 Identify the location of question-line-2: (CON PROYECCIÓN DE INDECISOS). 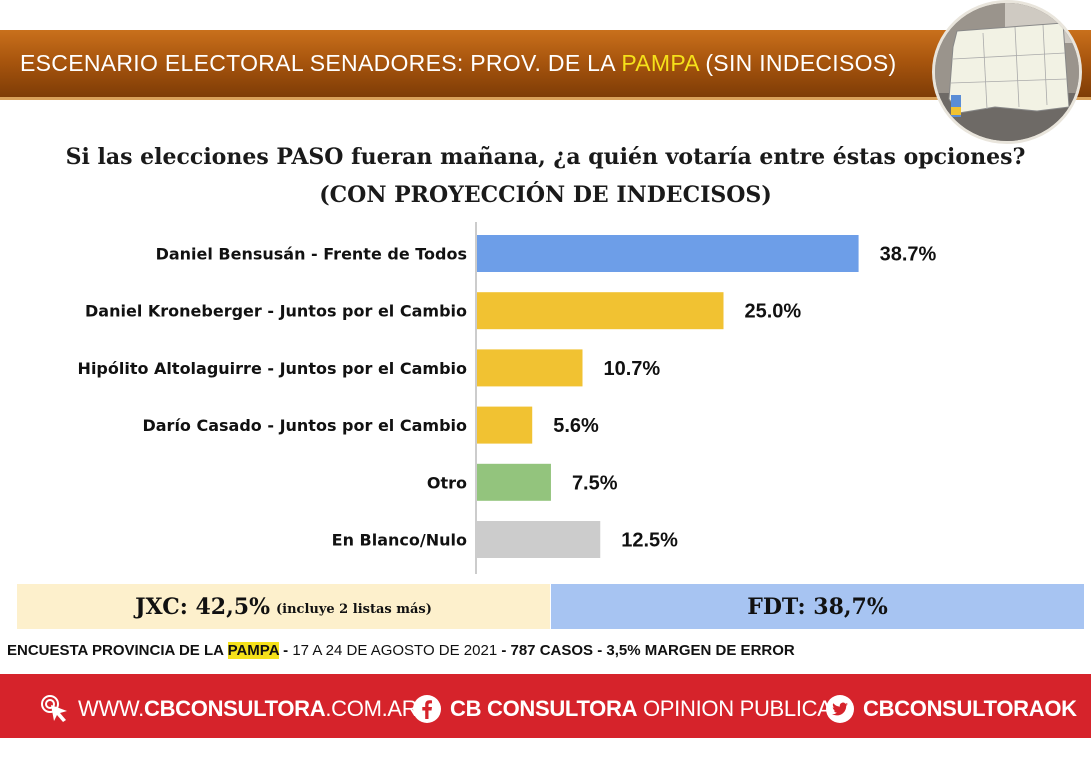
(545, 195).